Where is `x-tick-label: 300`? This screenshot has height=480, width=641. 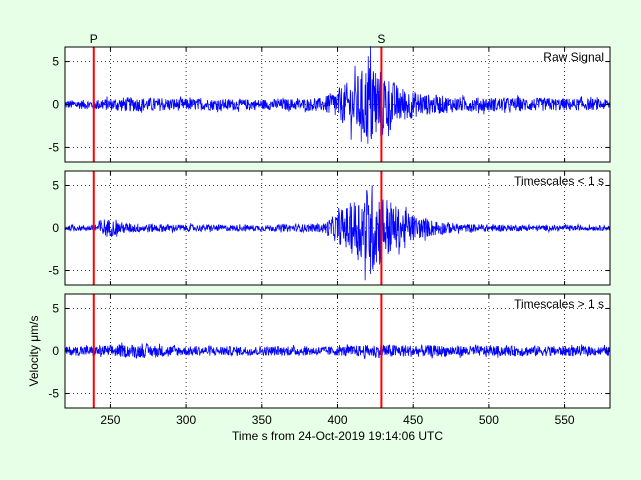
x-tick-label: 300 is located at coordinates (186, 420).